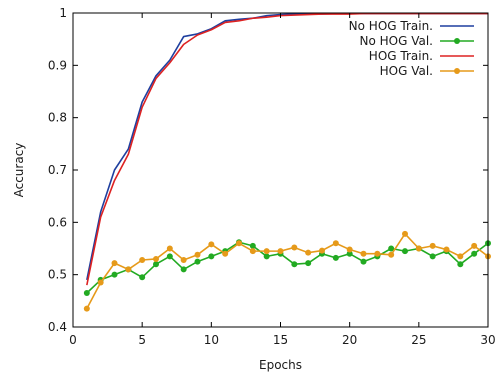 The height and width of the screenshot is (375, 496). I want to click on y-tick-label: 0.6, so click(57, 222).